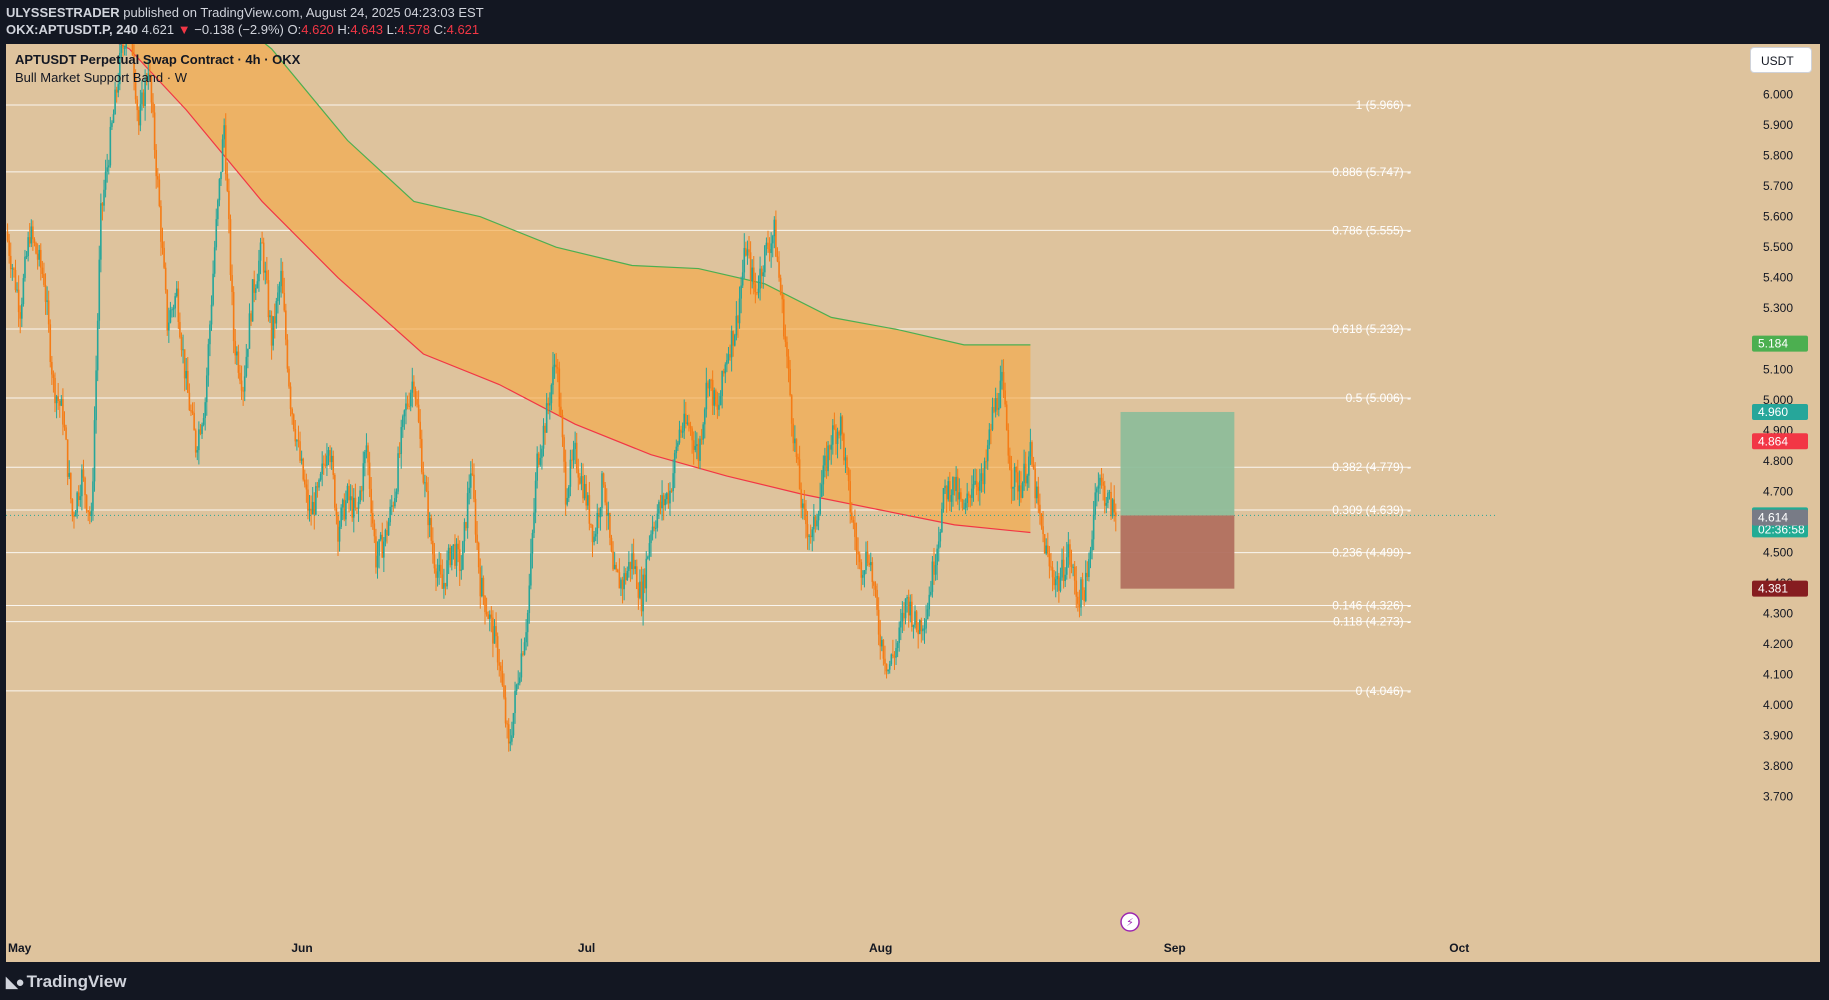 This screenshot has width=1829, height=1000. I want to click on publisher-username: ULYSSESTRADER, so click(63, 12).